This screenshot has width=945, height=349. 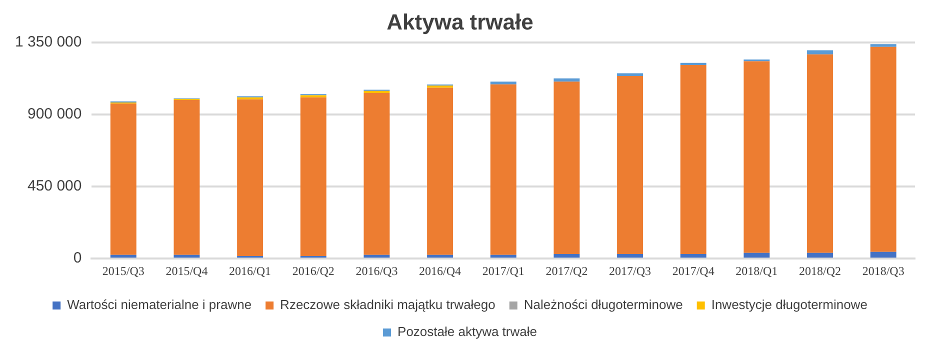 What do you see at coordinates (123, 271) in the screenshot?
I see `x-tick-label: 2015/Q3` at bounding box center [123, 271].